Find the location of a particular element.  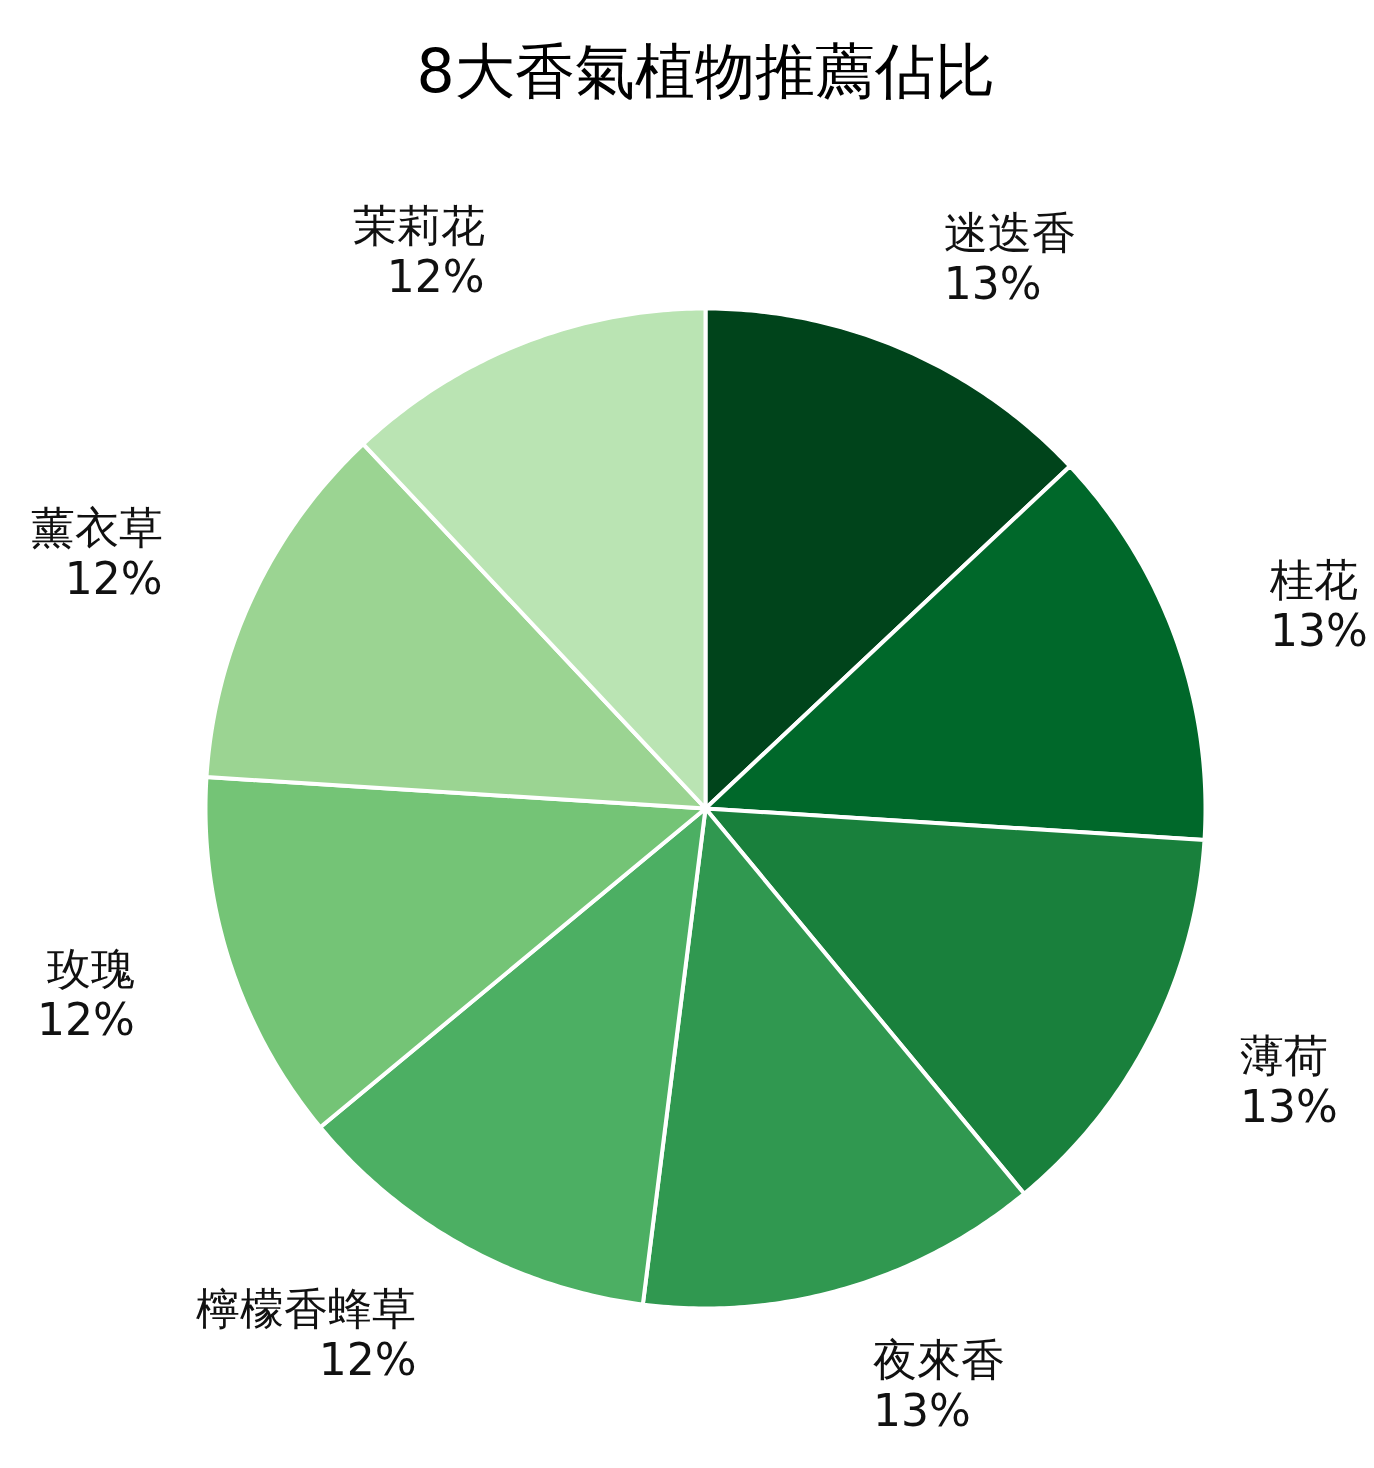

slice-label: 夜來香 is located at coordinates (938, 1359).